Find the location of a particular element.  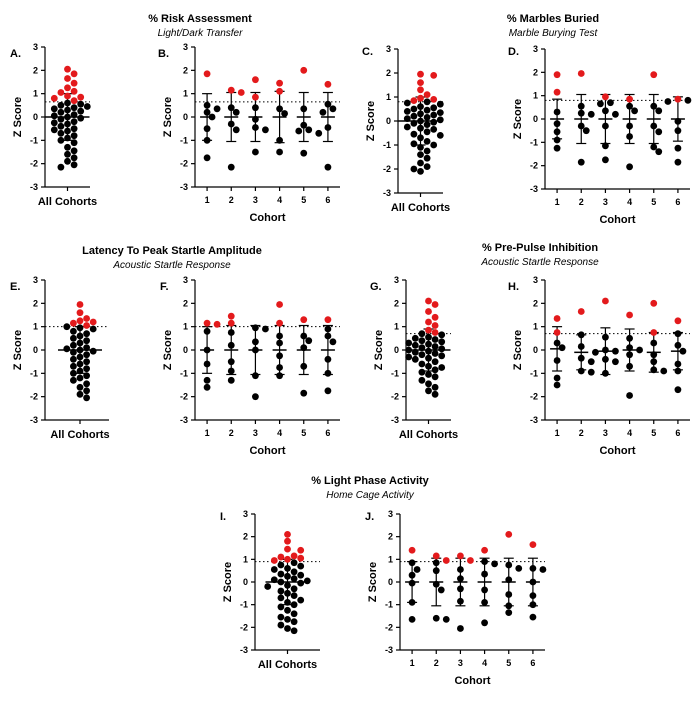

panel-label: A. is located at coordinates (15, 54).